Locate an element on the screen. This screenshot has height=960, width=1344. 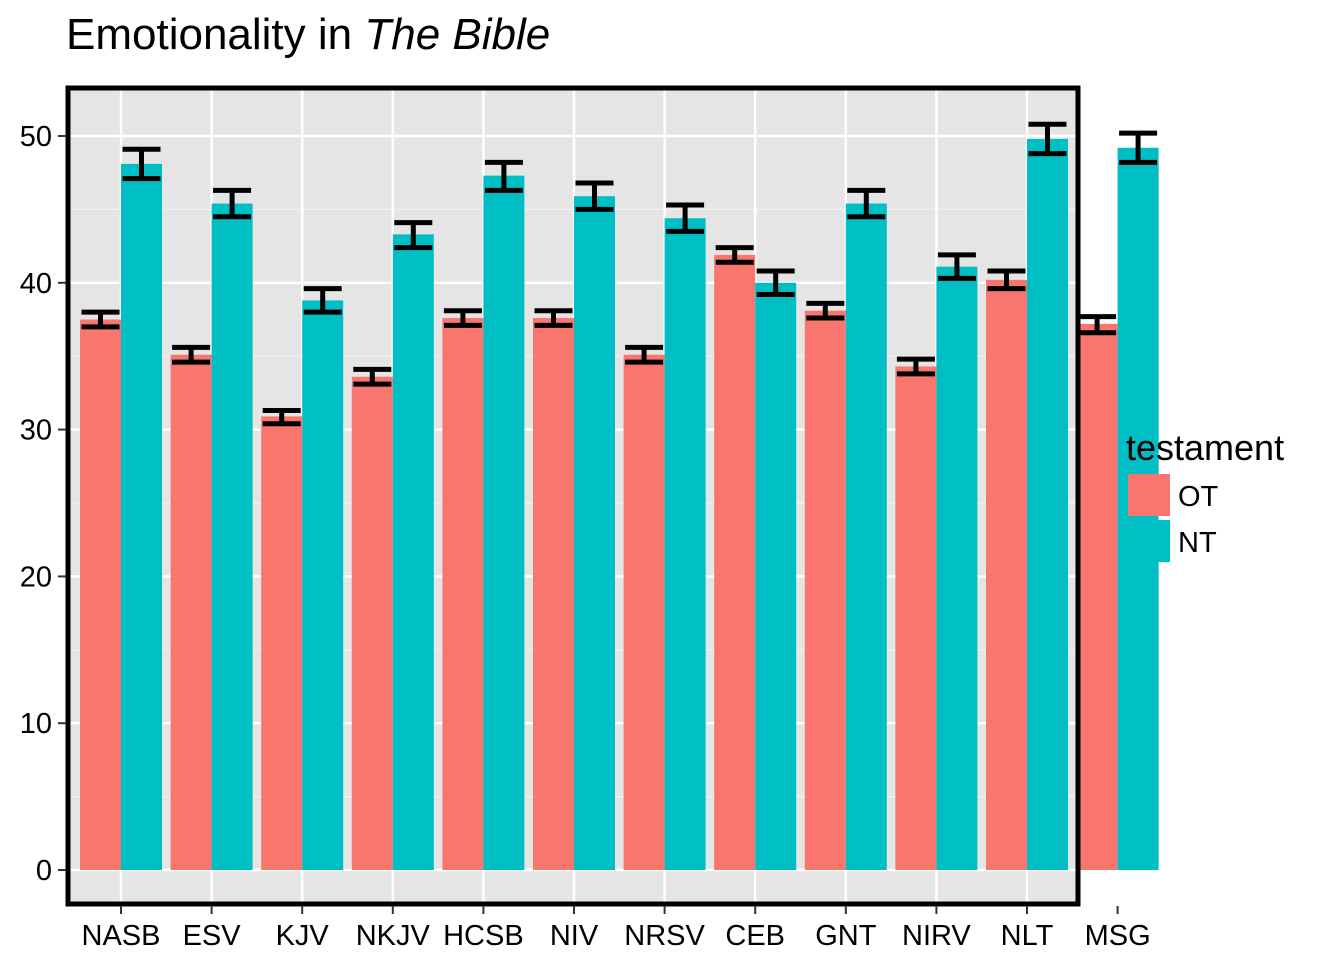
x-tick-label-kjv: KJV is located at coordinates (303, 936).